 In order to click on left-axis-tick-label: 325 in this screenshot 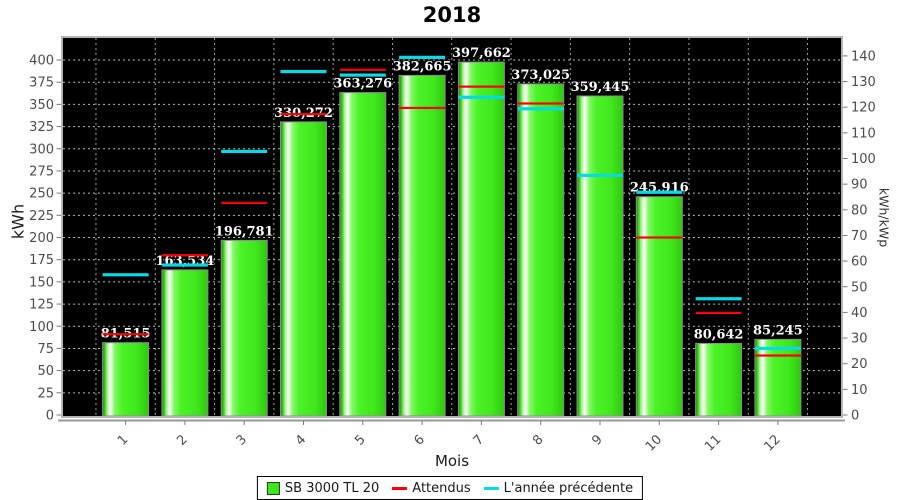, I will do `click(41, 127)`.